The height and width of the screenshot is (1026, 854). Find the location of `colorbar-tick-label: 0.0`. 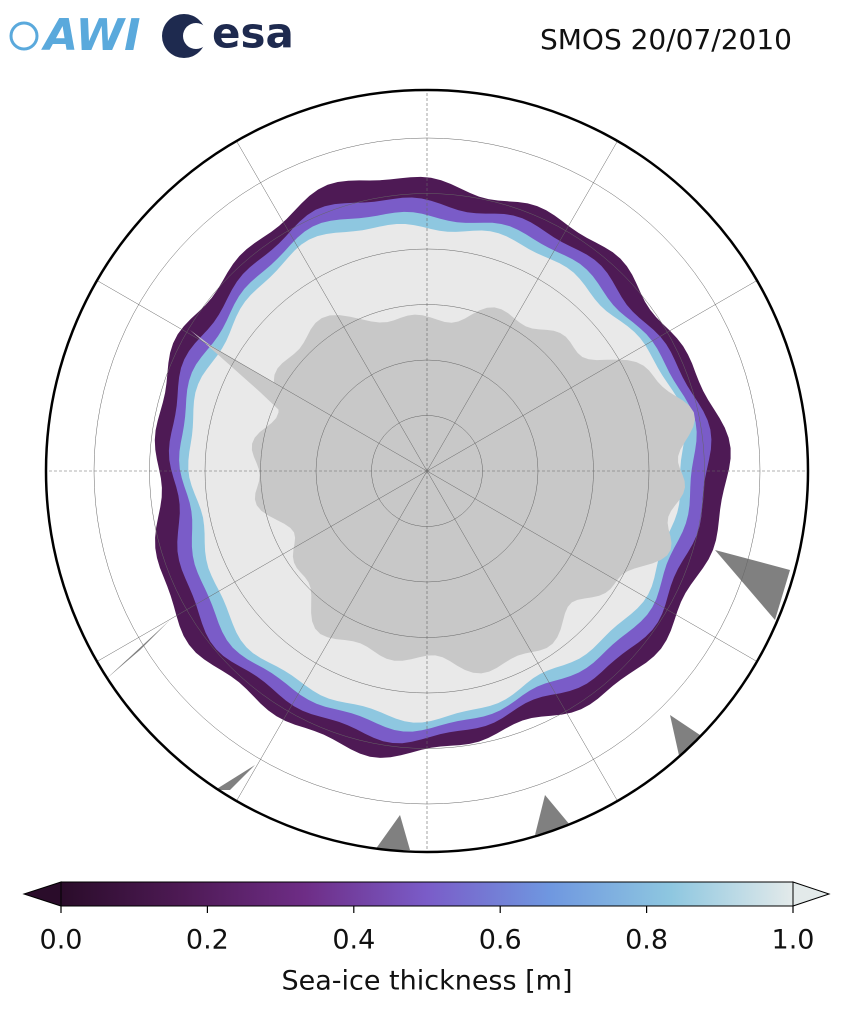

colorbar-tick-label: 0.0 is located at coordinates (61, 940).